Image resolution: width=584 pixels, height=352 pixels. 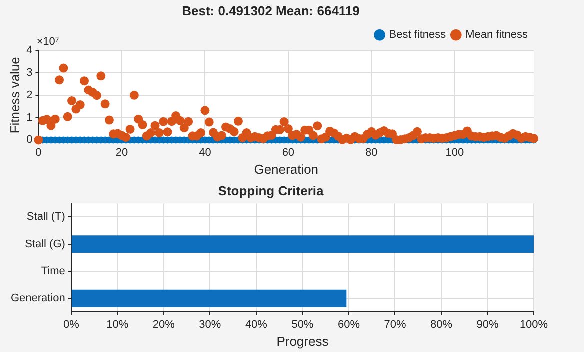 I want to click on y-tick-label: 2, so click(x=29, y=95).